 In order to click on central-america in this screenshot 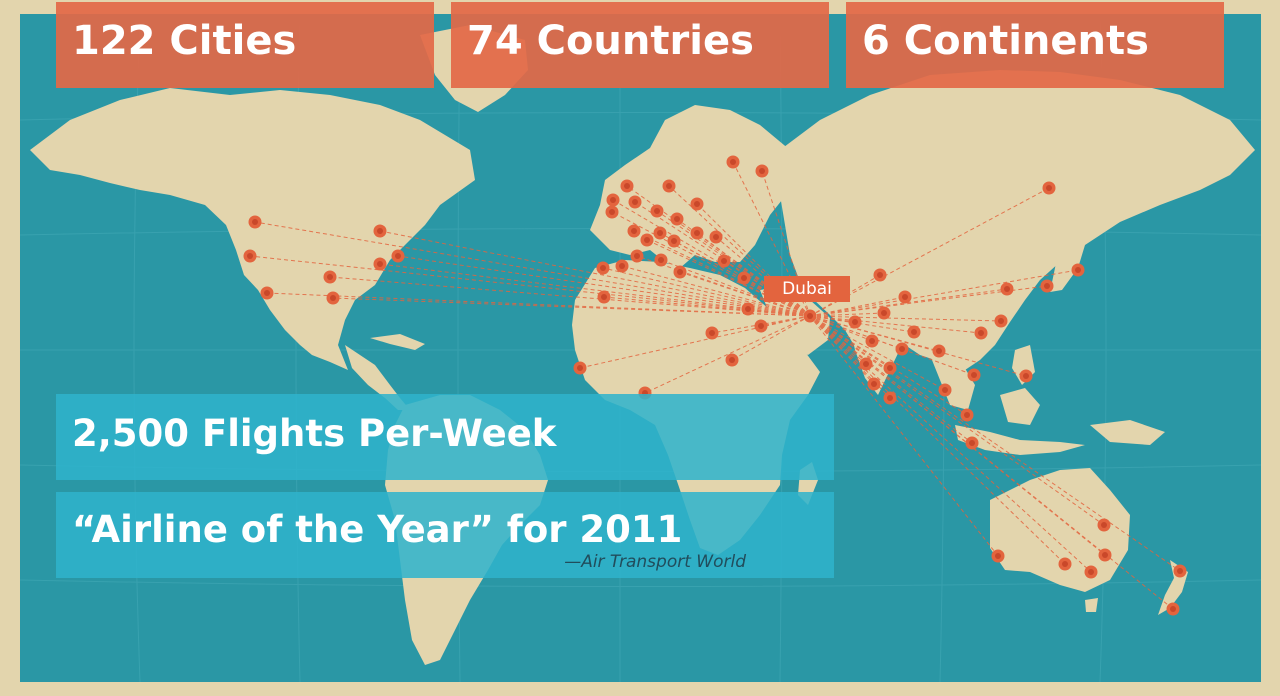, I will do `click(377, 377)`.